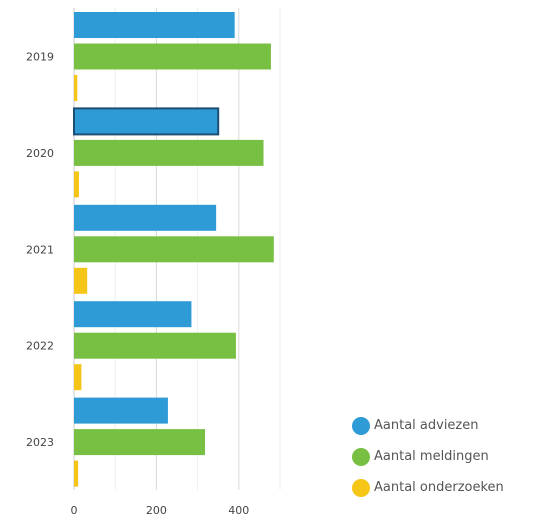  Describe the element at coordinates (155, 345) in the screenshot. I see `bar-aantal-meldingen-2022` at that location.